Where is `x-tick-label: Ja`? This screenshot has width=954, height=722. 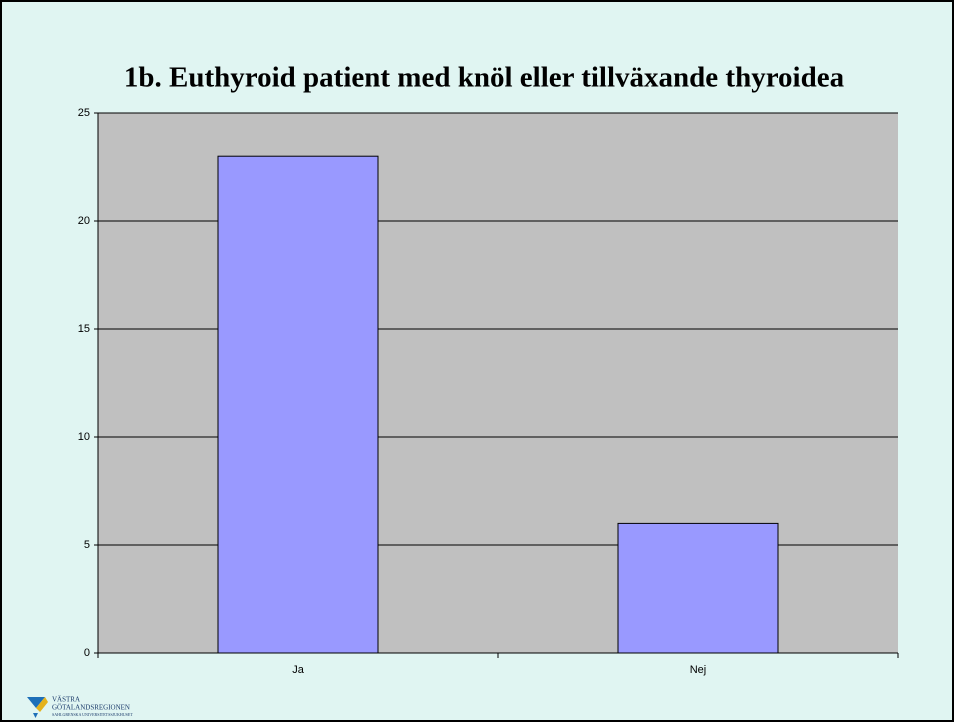 x-tick-label: Ja is located at coordinates (298, 670).